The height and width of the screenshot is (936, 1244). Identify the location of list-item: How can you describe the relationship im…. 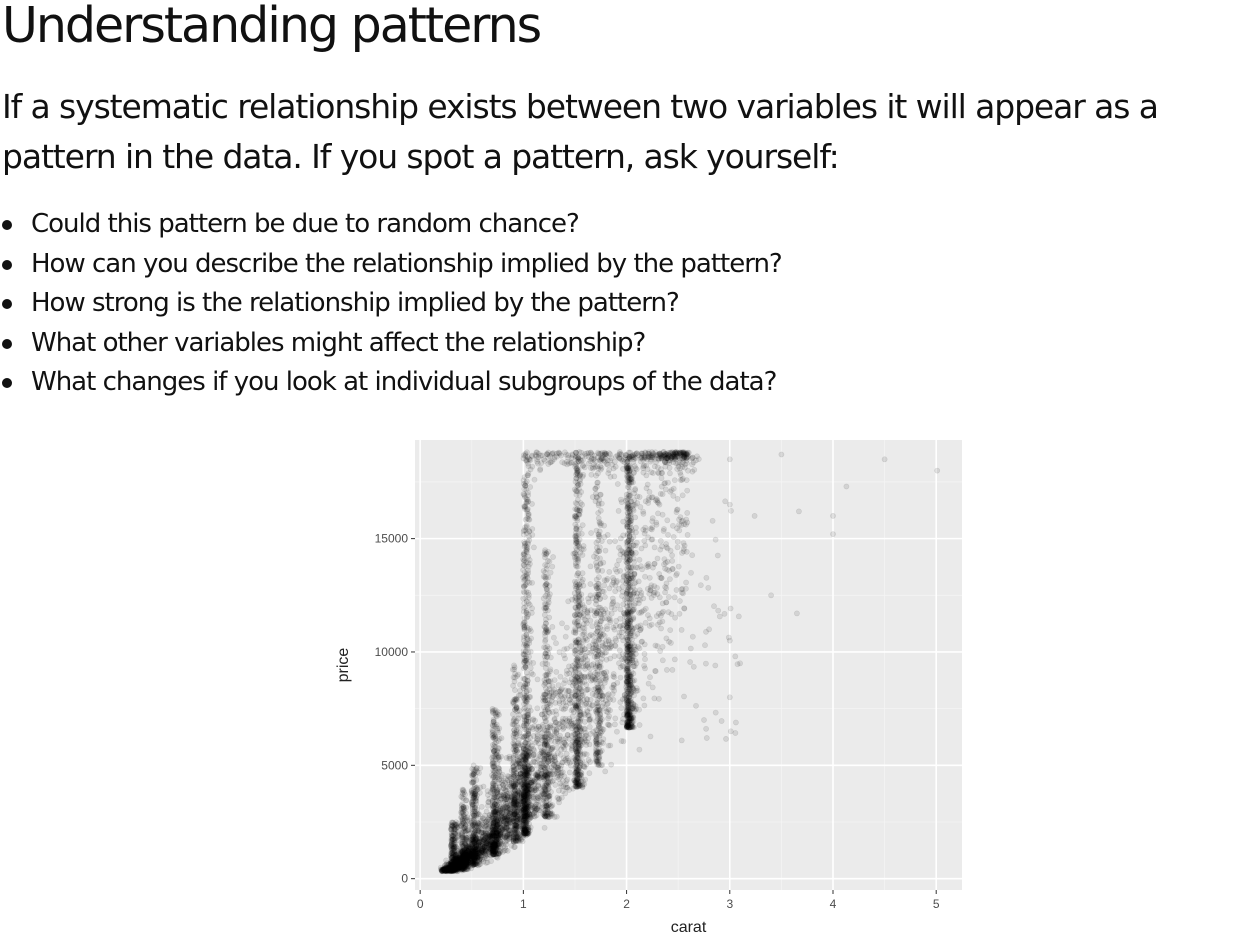
(391, 265).